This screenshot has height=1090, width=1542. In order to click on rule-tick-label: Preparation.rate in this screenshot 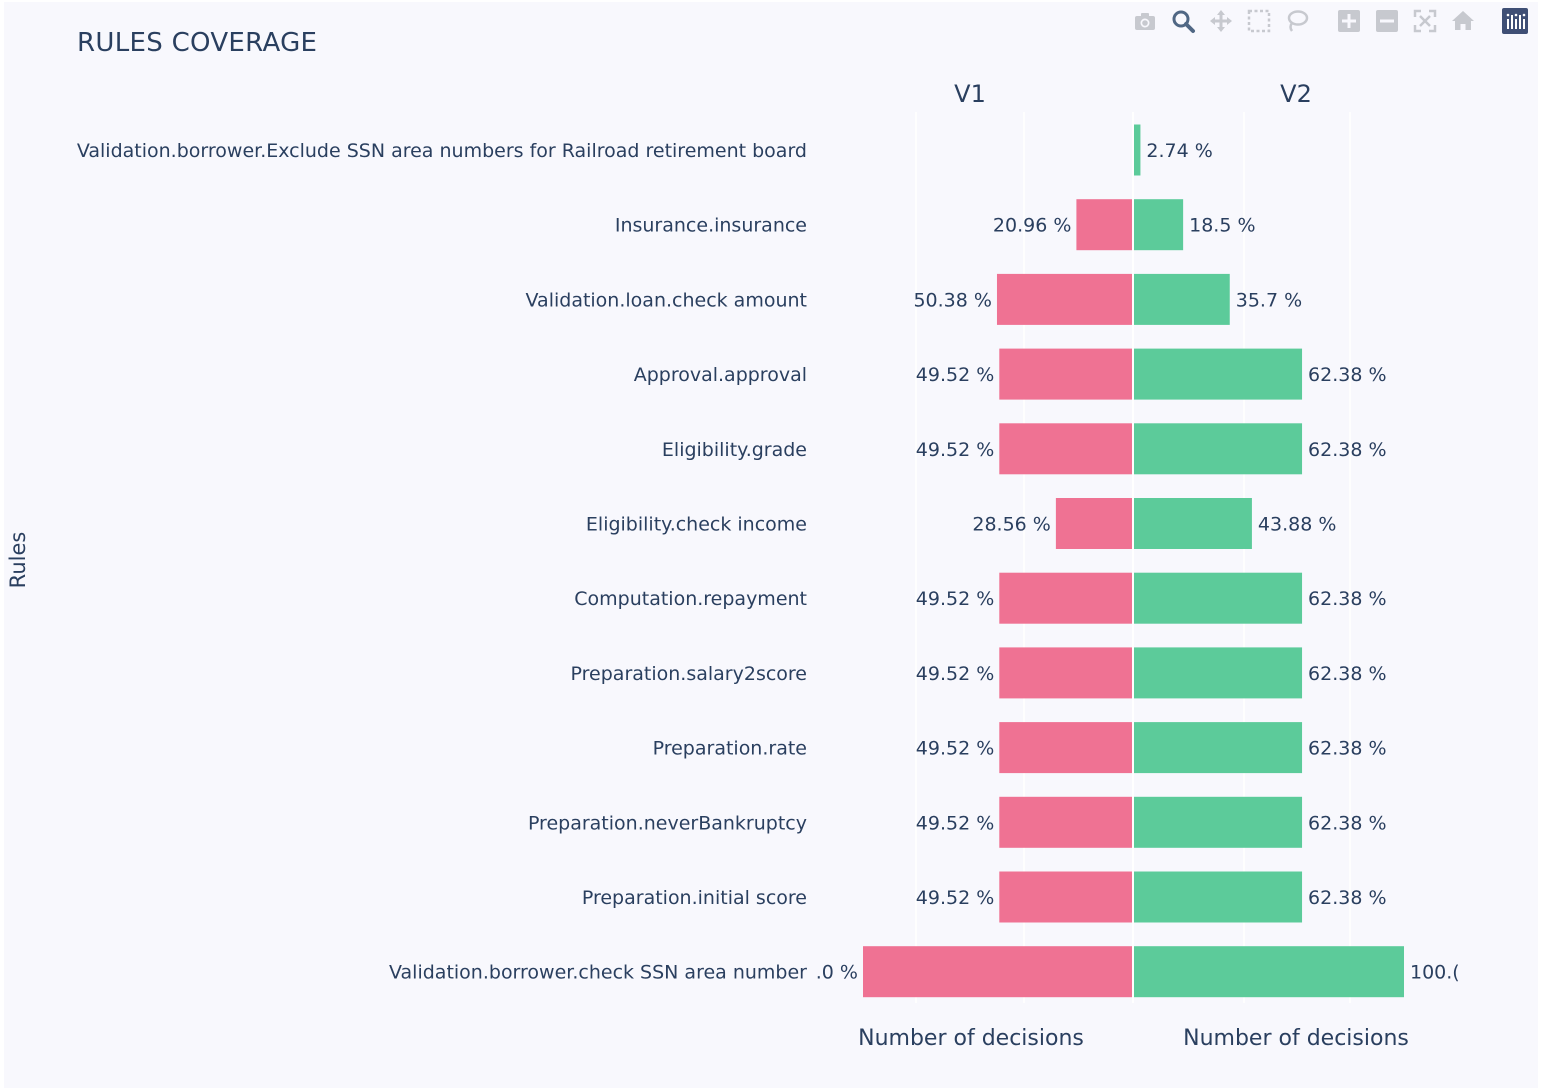, I will do `click(730, 749)`.